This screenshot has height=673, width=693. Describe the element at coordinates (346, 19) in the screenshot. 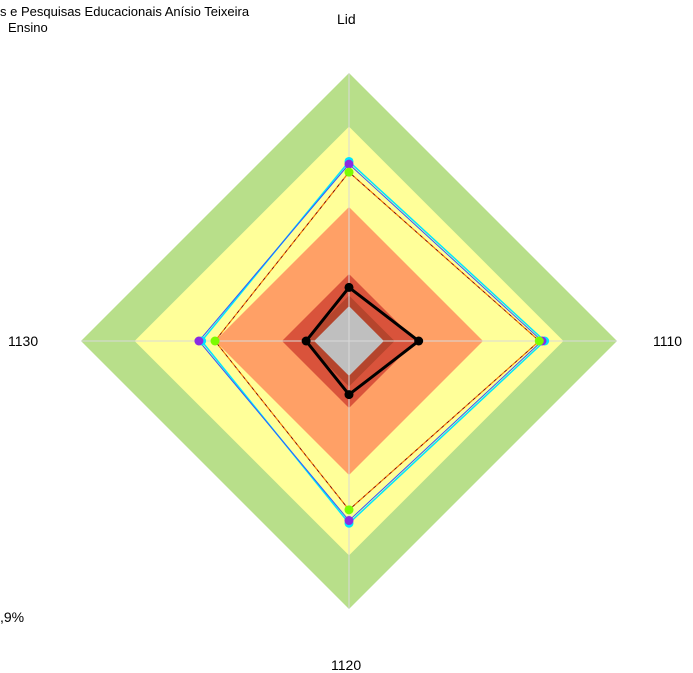

I see `axis-label-lid: Lid` at that location.